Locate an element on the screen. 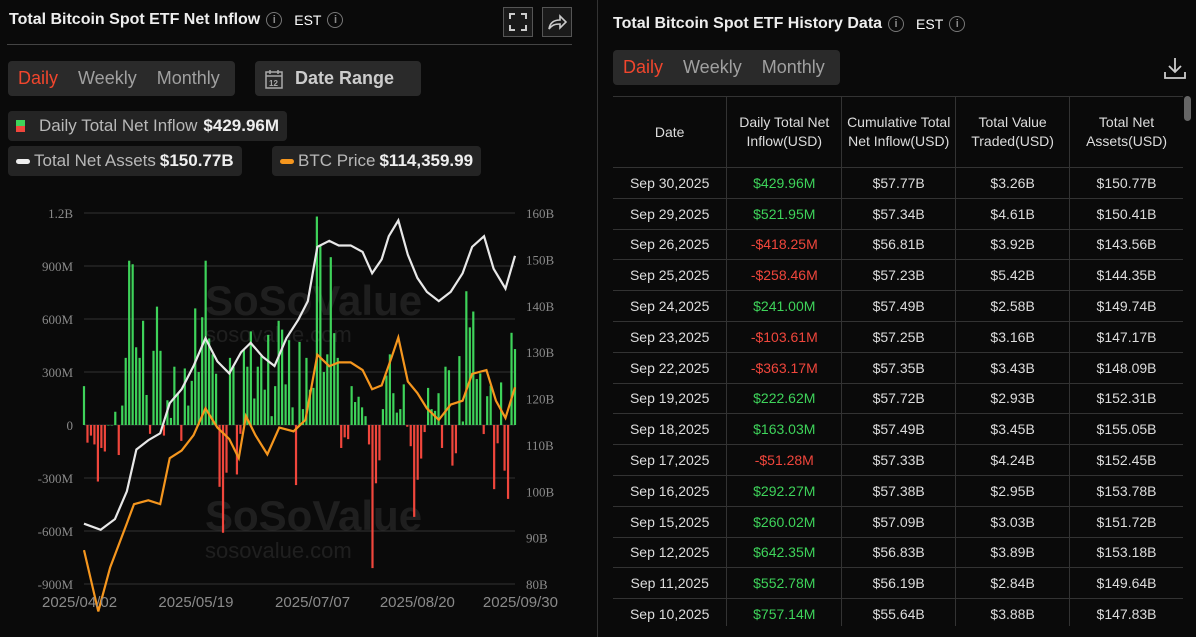 The height and width of the screenshot is (637, 1196). table-row: Sep 30,2025 $429.96M $57.77B $3.26B $150.77B is located at coordinates (898, 183).